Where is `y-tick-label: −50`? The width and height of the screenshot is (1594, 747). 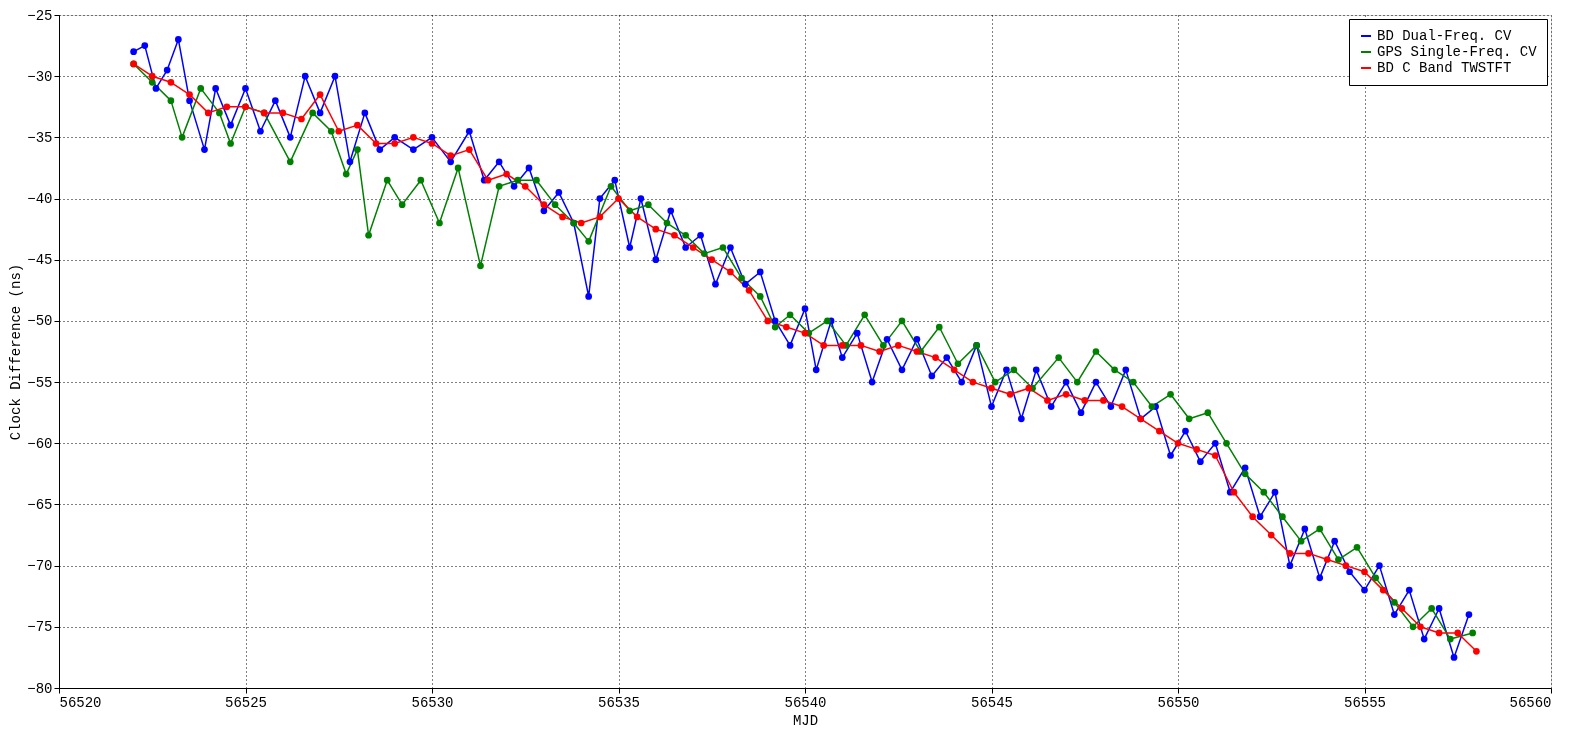
y-tick-label: −50 is located at coordinates (40, 321).